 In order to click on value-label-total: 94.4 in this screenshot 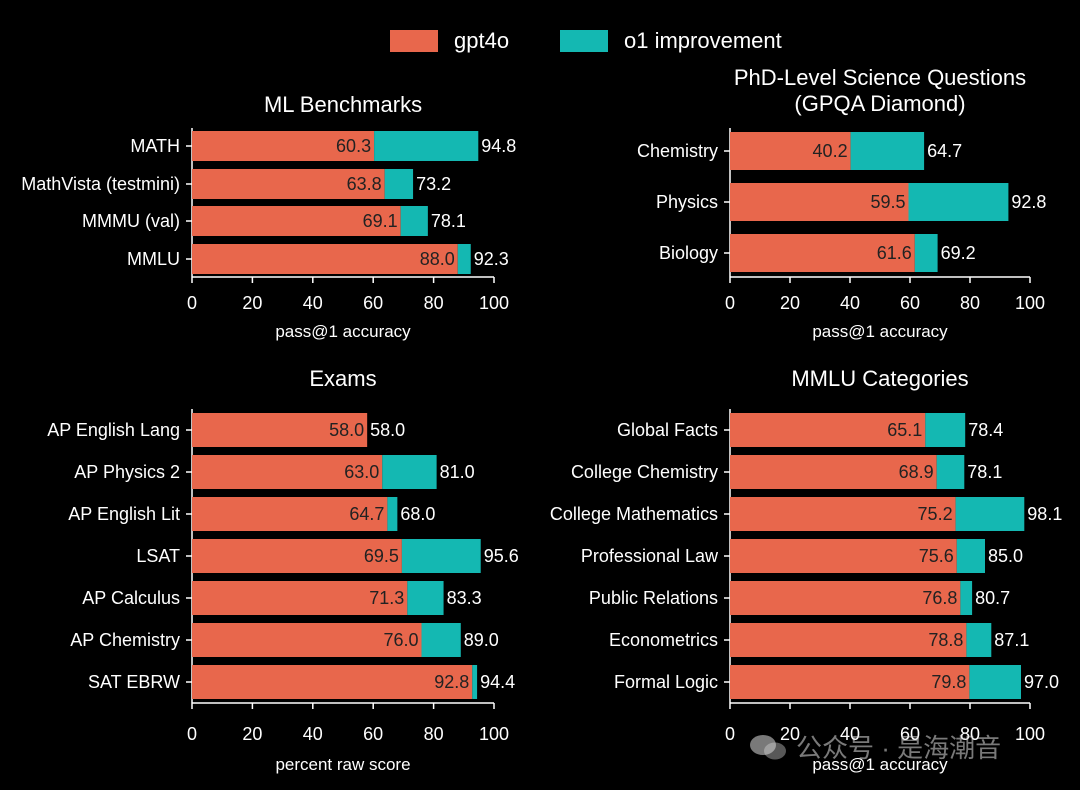, I will do `click(497, 682)`.